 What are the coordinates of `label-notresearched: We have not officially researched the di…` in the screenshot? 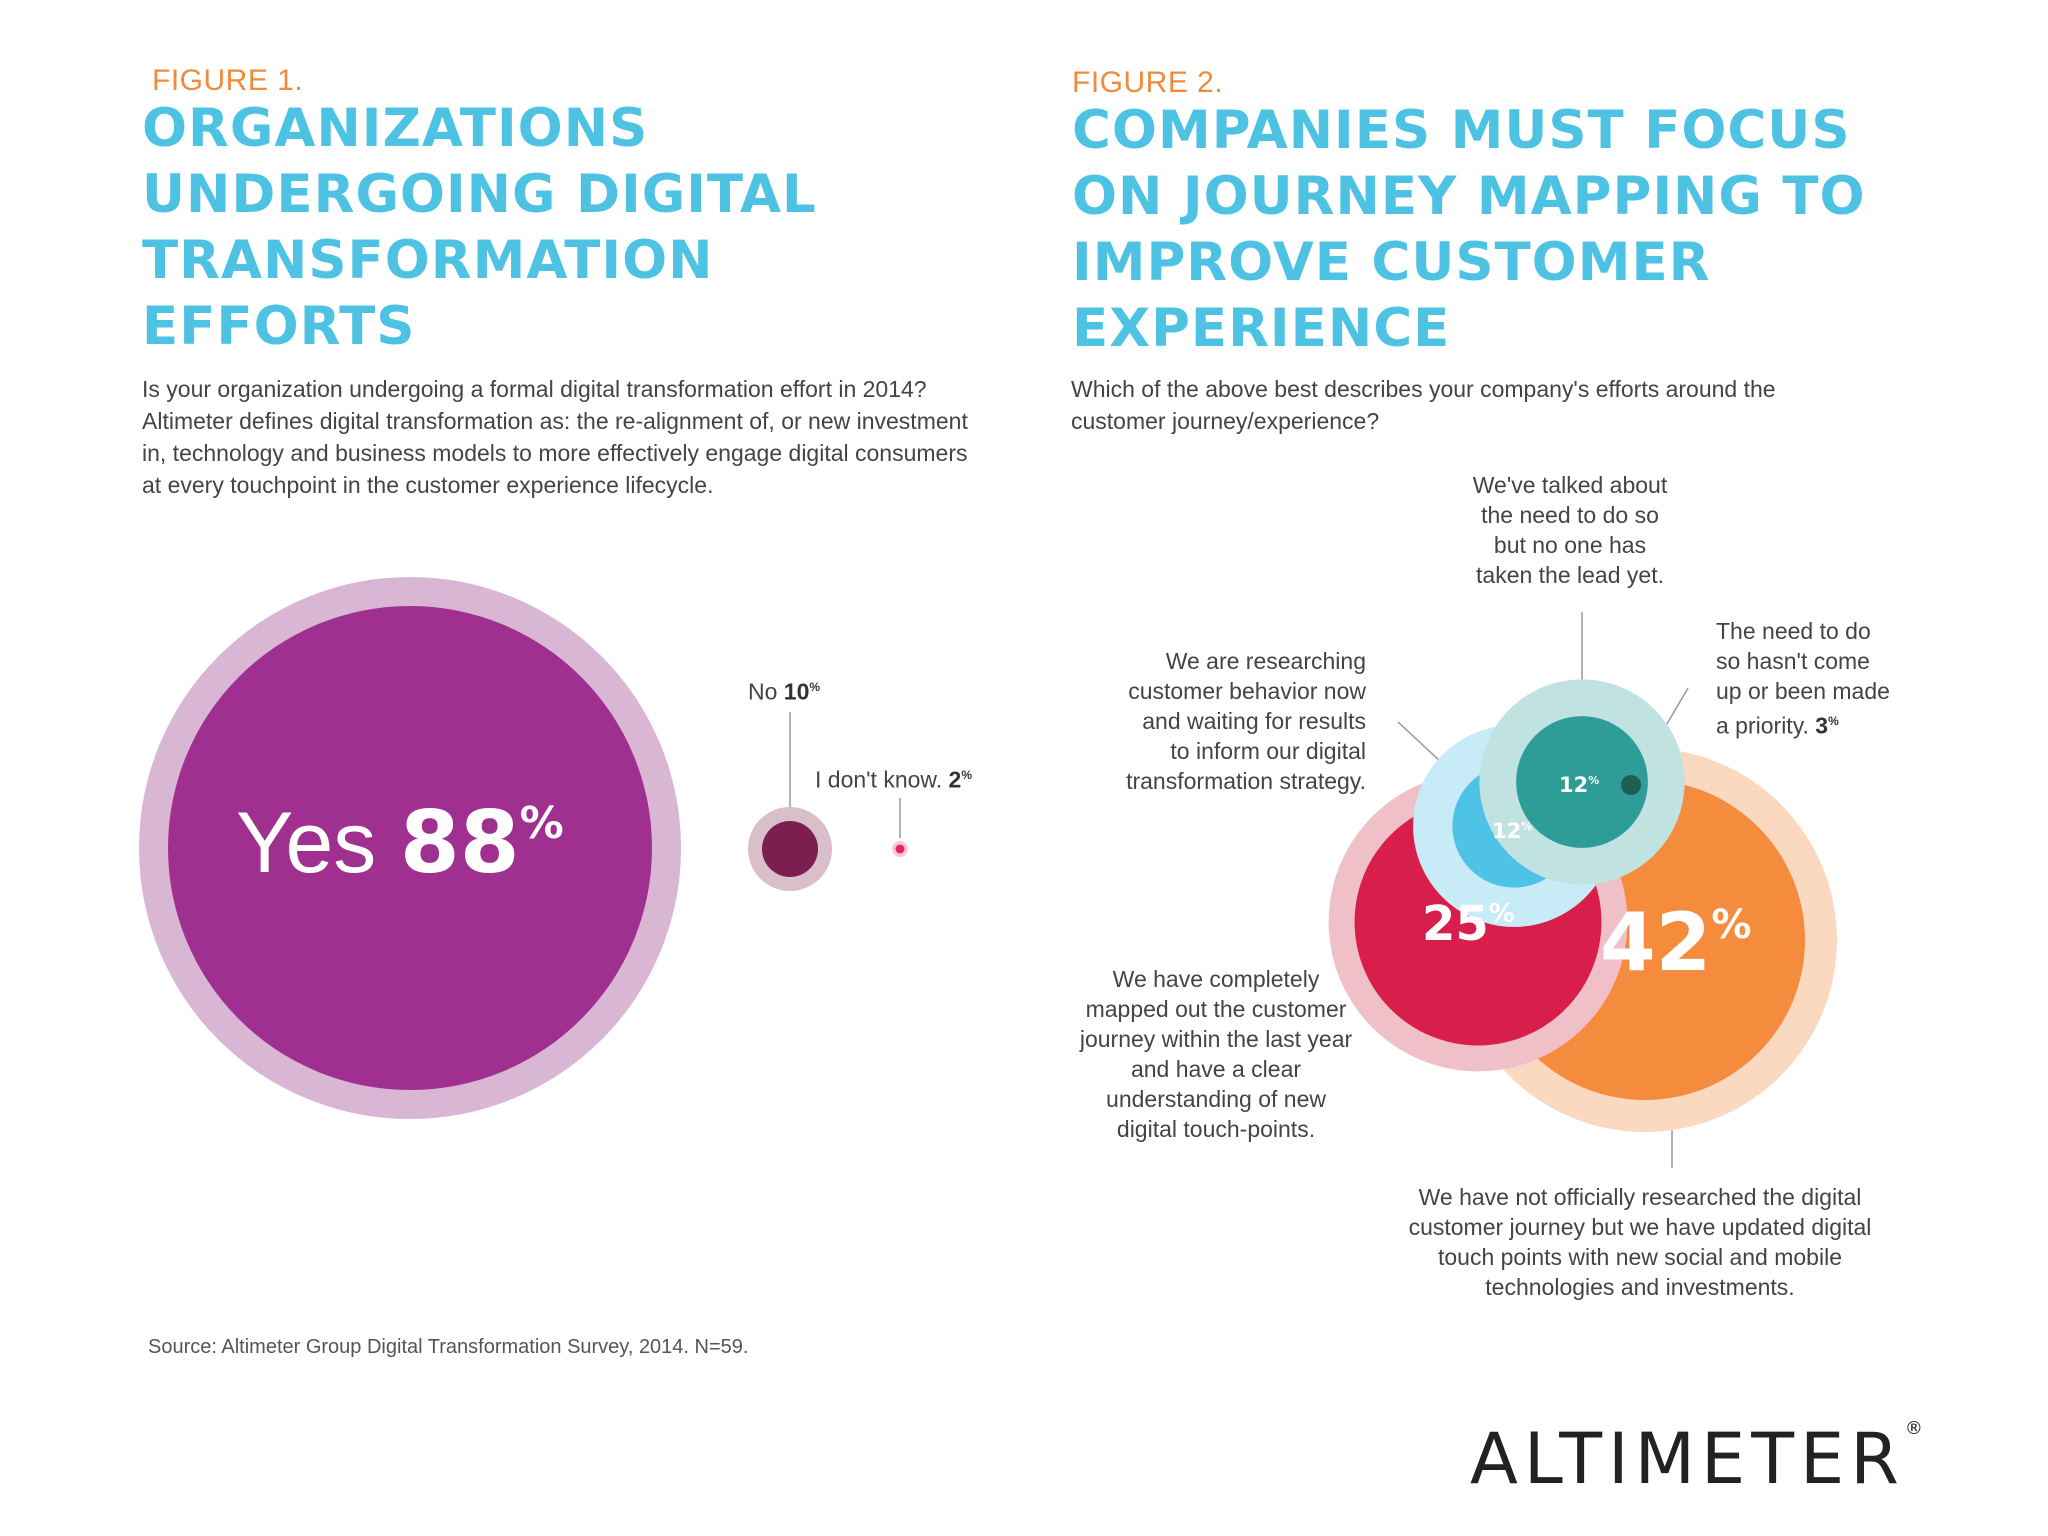 It's located at (1640, 1242).